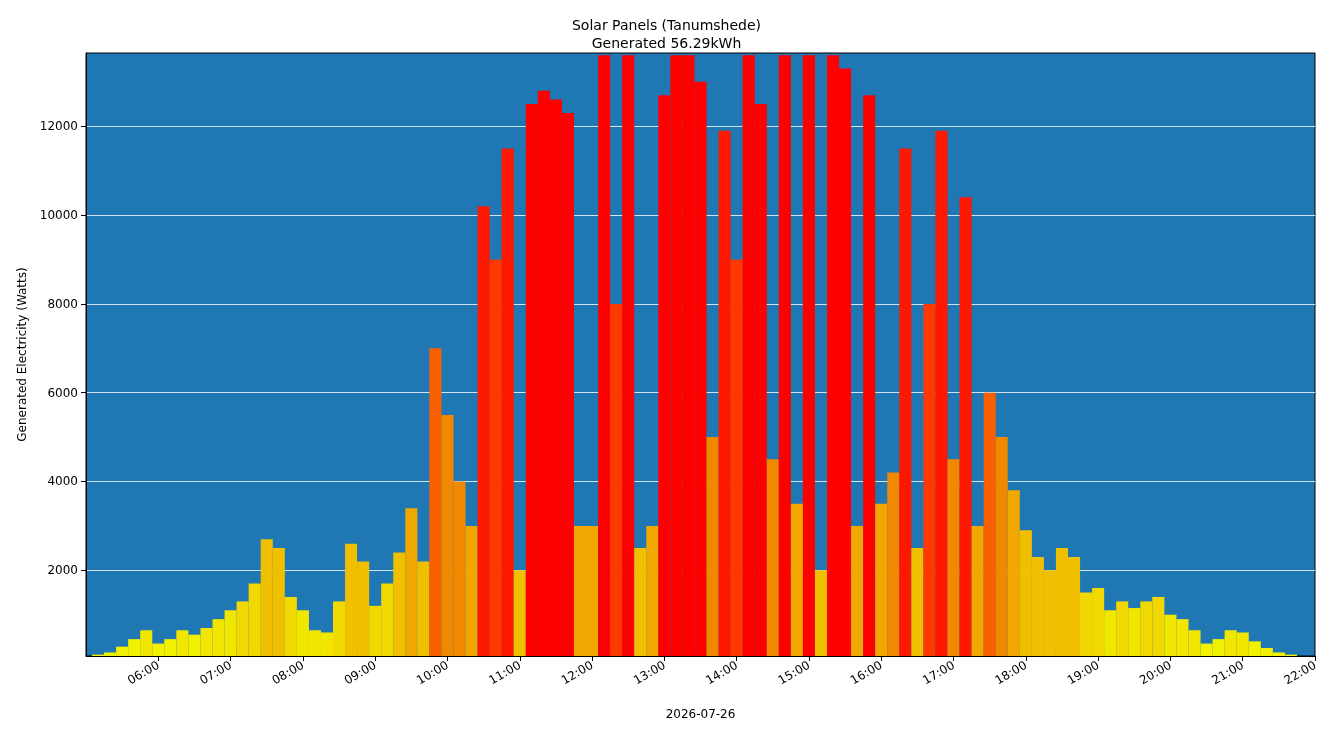 This screenshot has width=1333, height=736. I want to click on chart-title: Solar Panels (Tanumshede), so click(666, 25).